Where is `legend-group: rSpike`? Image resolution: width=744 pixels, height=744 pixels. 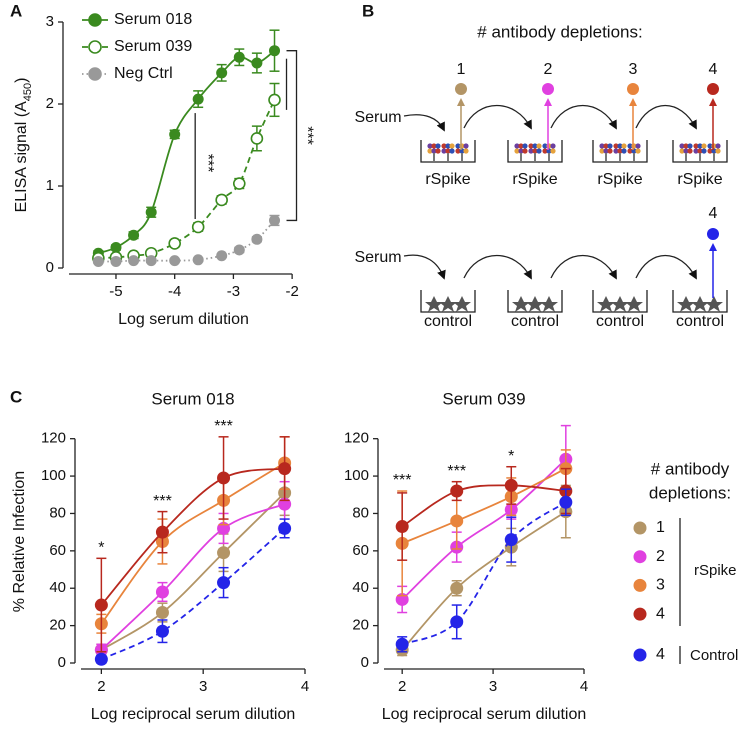 legend-group: rSpike is located at coordinates (715, 570).